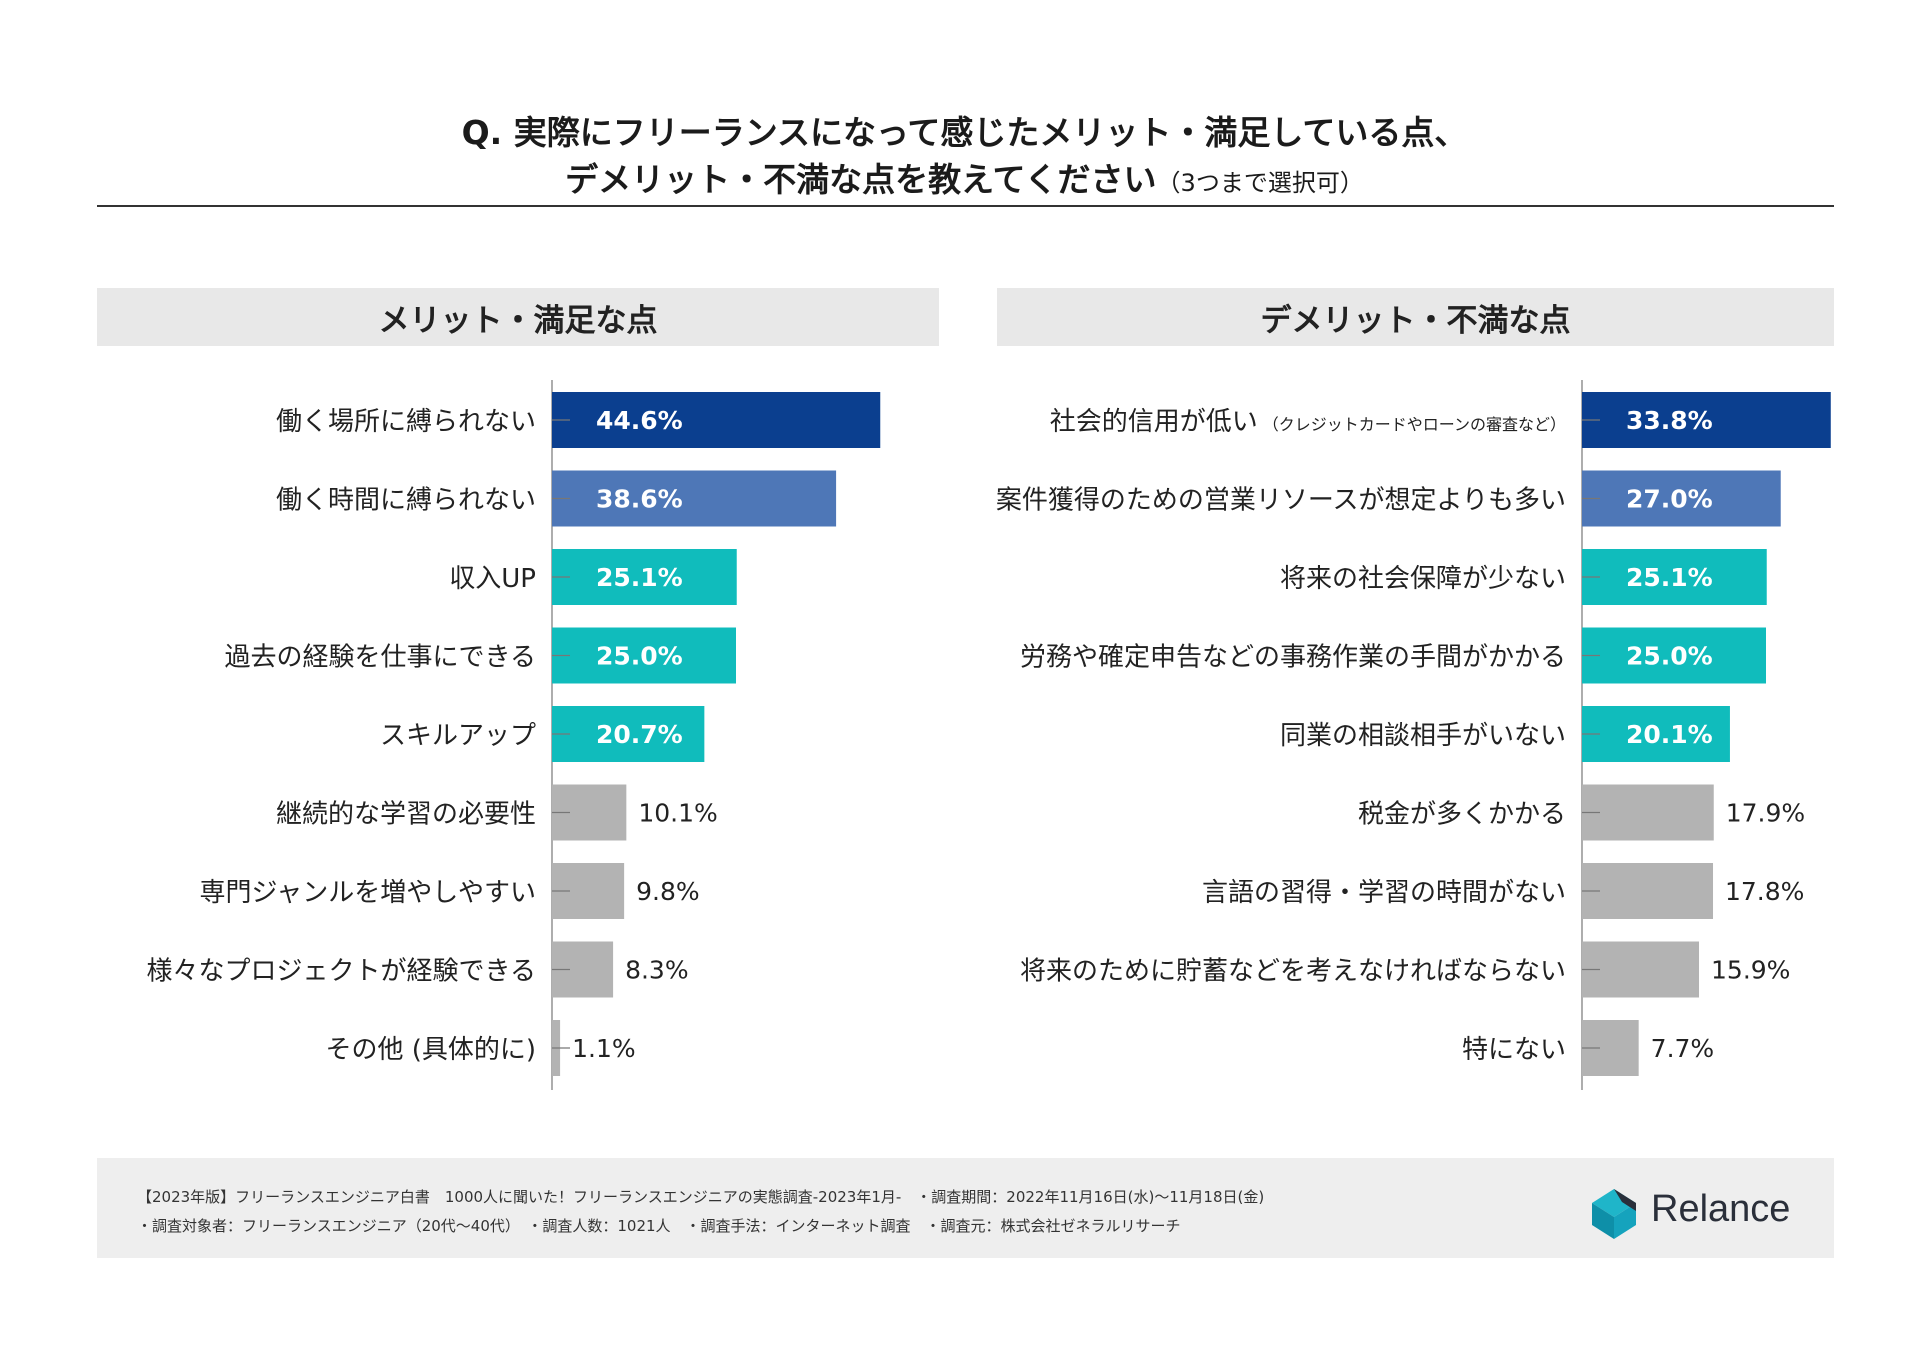  What do you see at coordinates (1683, 1048) in the screenshot?
I see `right-value-label-9: 7.7%` at bounding box center [1683, 1048].